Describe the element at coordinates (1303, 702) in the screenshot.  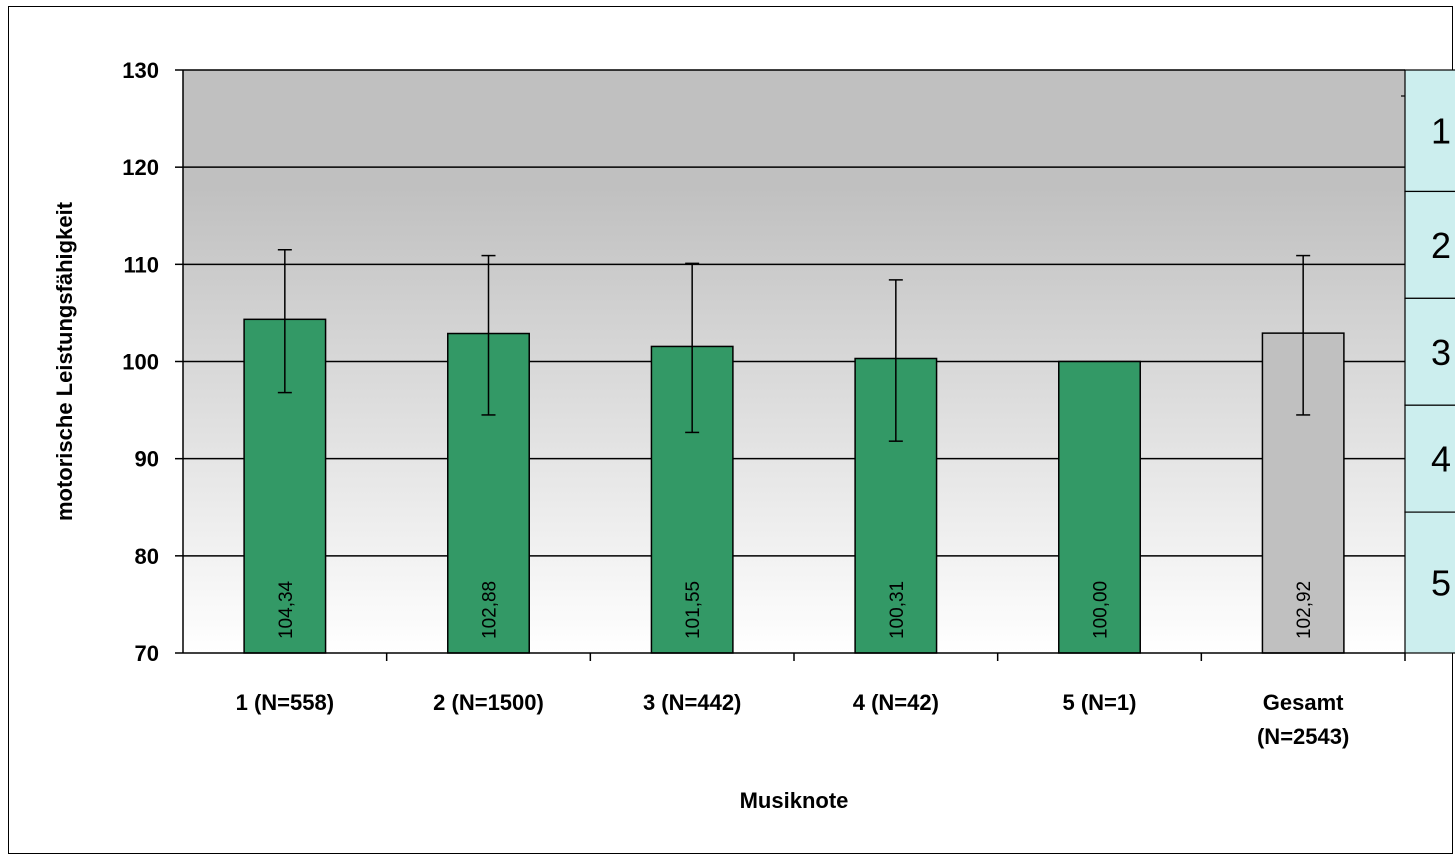
I see `x-tick-label: Gesamt` at that location.